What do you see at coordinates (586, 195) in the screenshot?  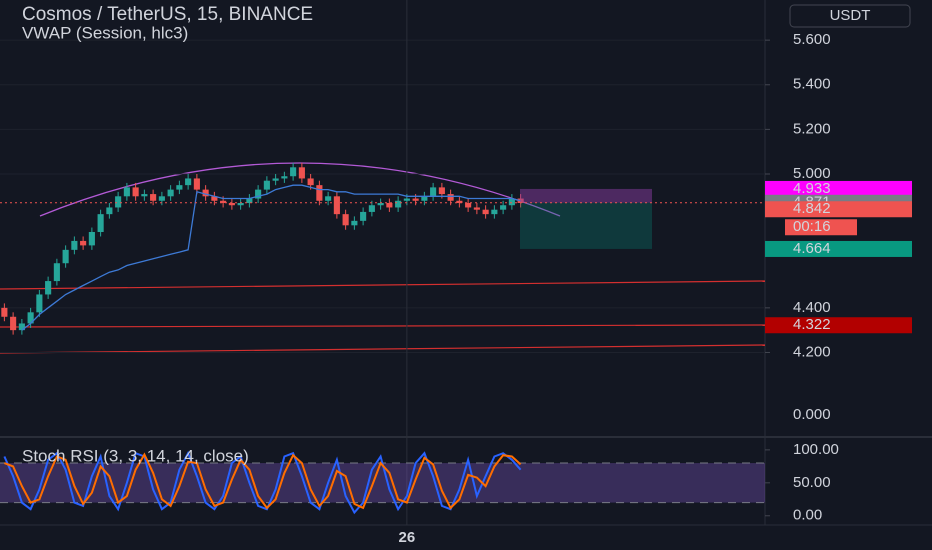 I see `position-profit-zone` at bounding box center [586, 195].